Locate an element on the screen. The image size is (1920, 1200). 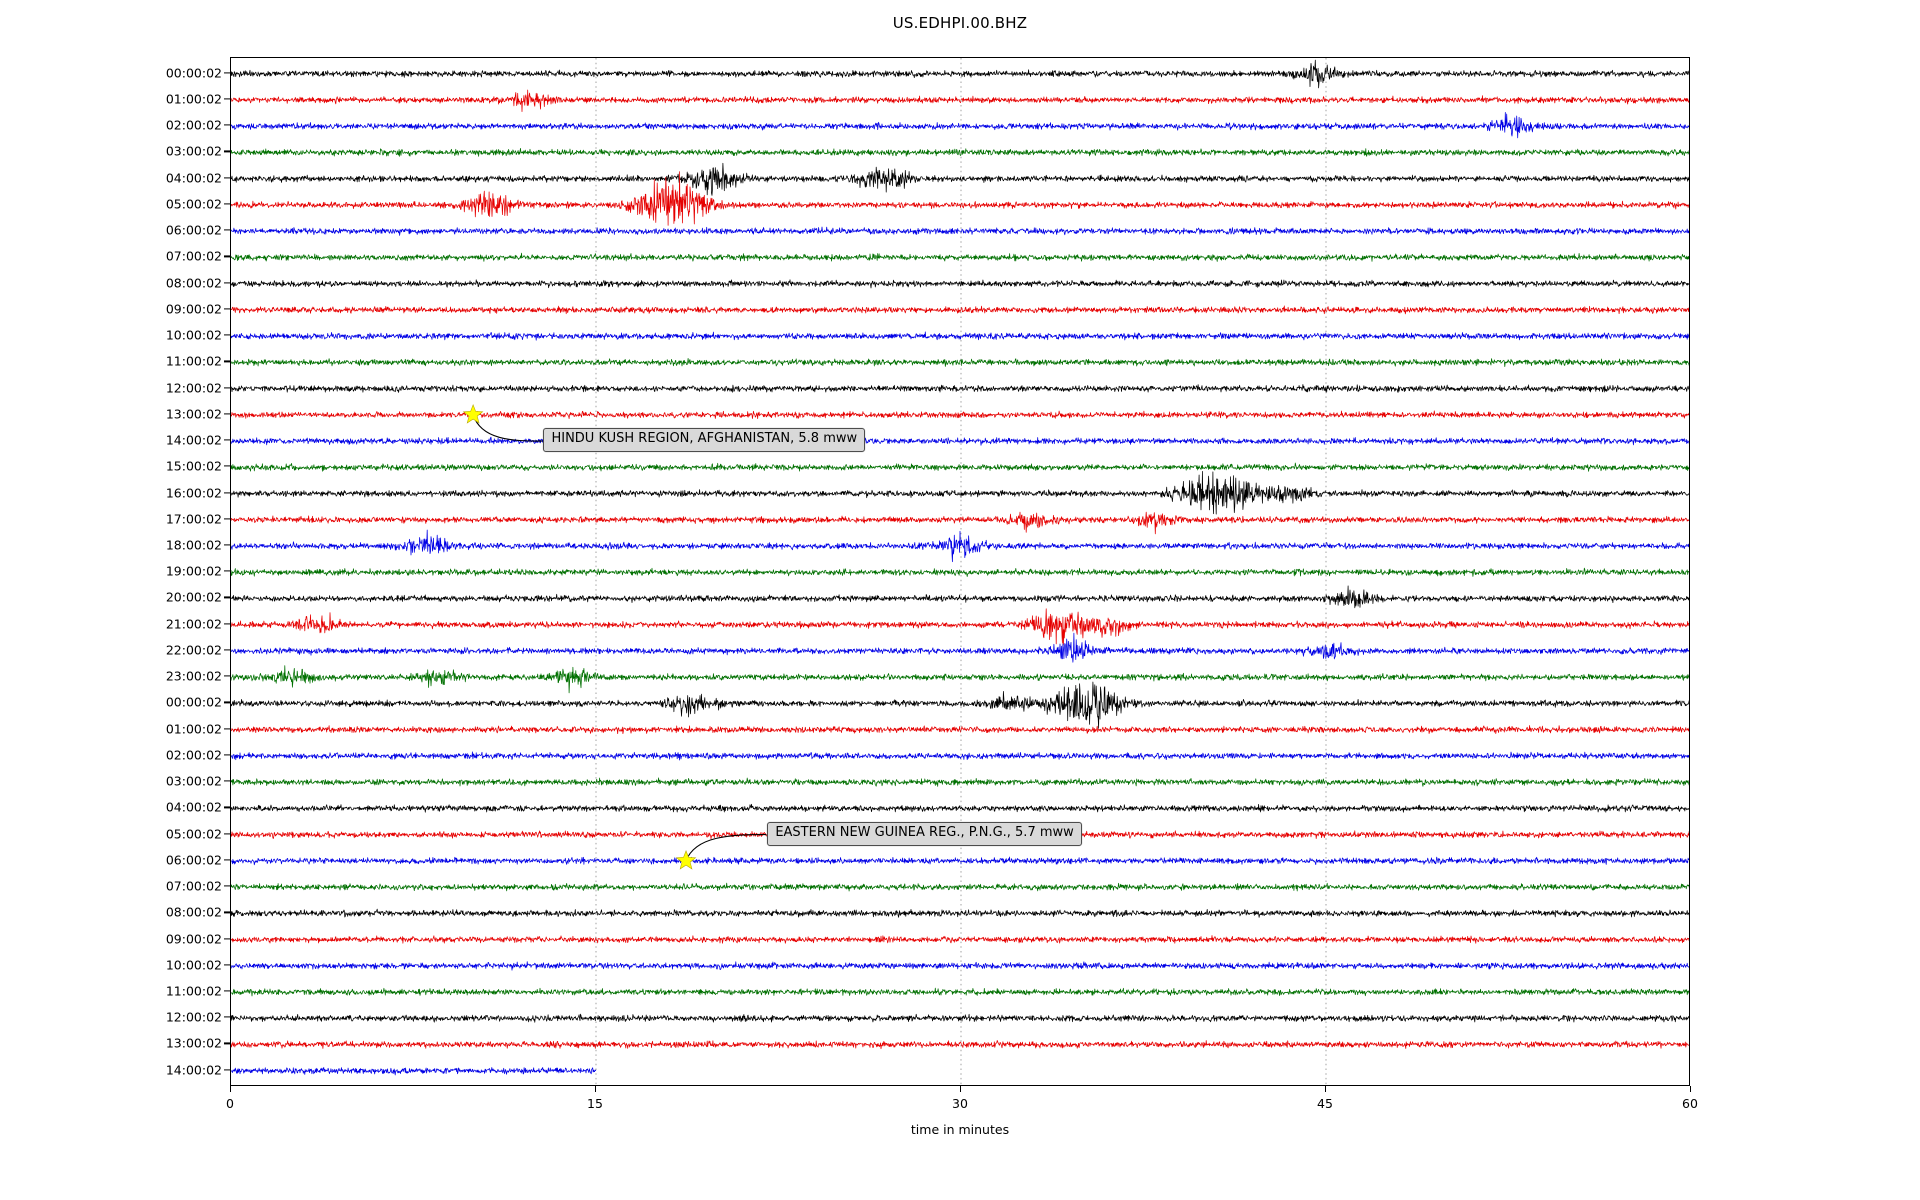
annotation-leader-line is located at coordinates (726, 848).